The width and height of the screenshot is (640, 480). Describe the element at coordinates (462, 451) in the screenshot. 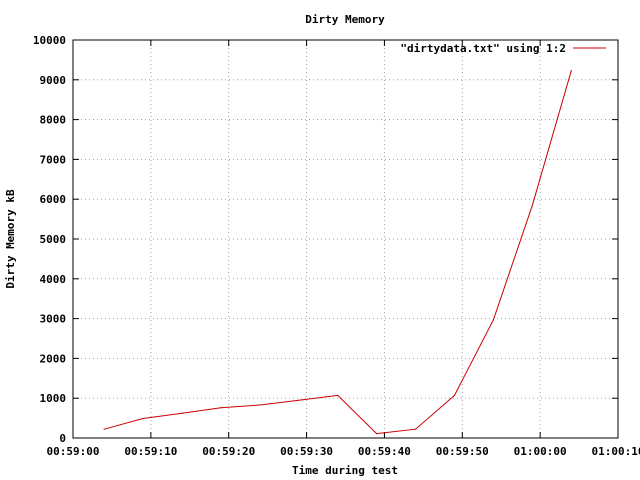

I see `x-tick-label: 00:59:50` at that location.